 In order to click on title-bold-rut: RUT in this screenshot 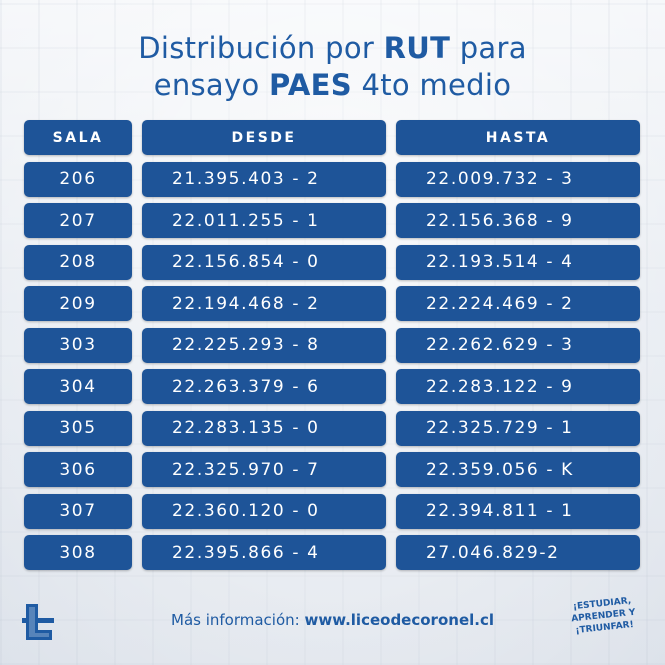, I will do `click(417, 48)`.